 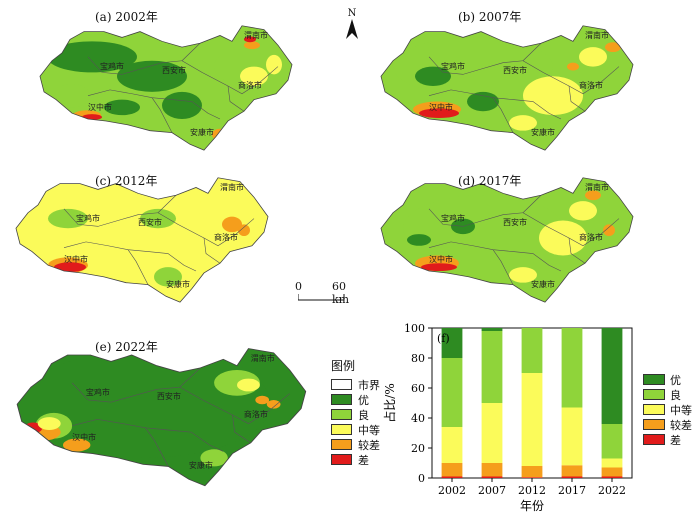 What do you see at coordinates (418, 448) in the screenshot?
I see `y-tick-label: 20` at bounding box center [418, 448].